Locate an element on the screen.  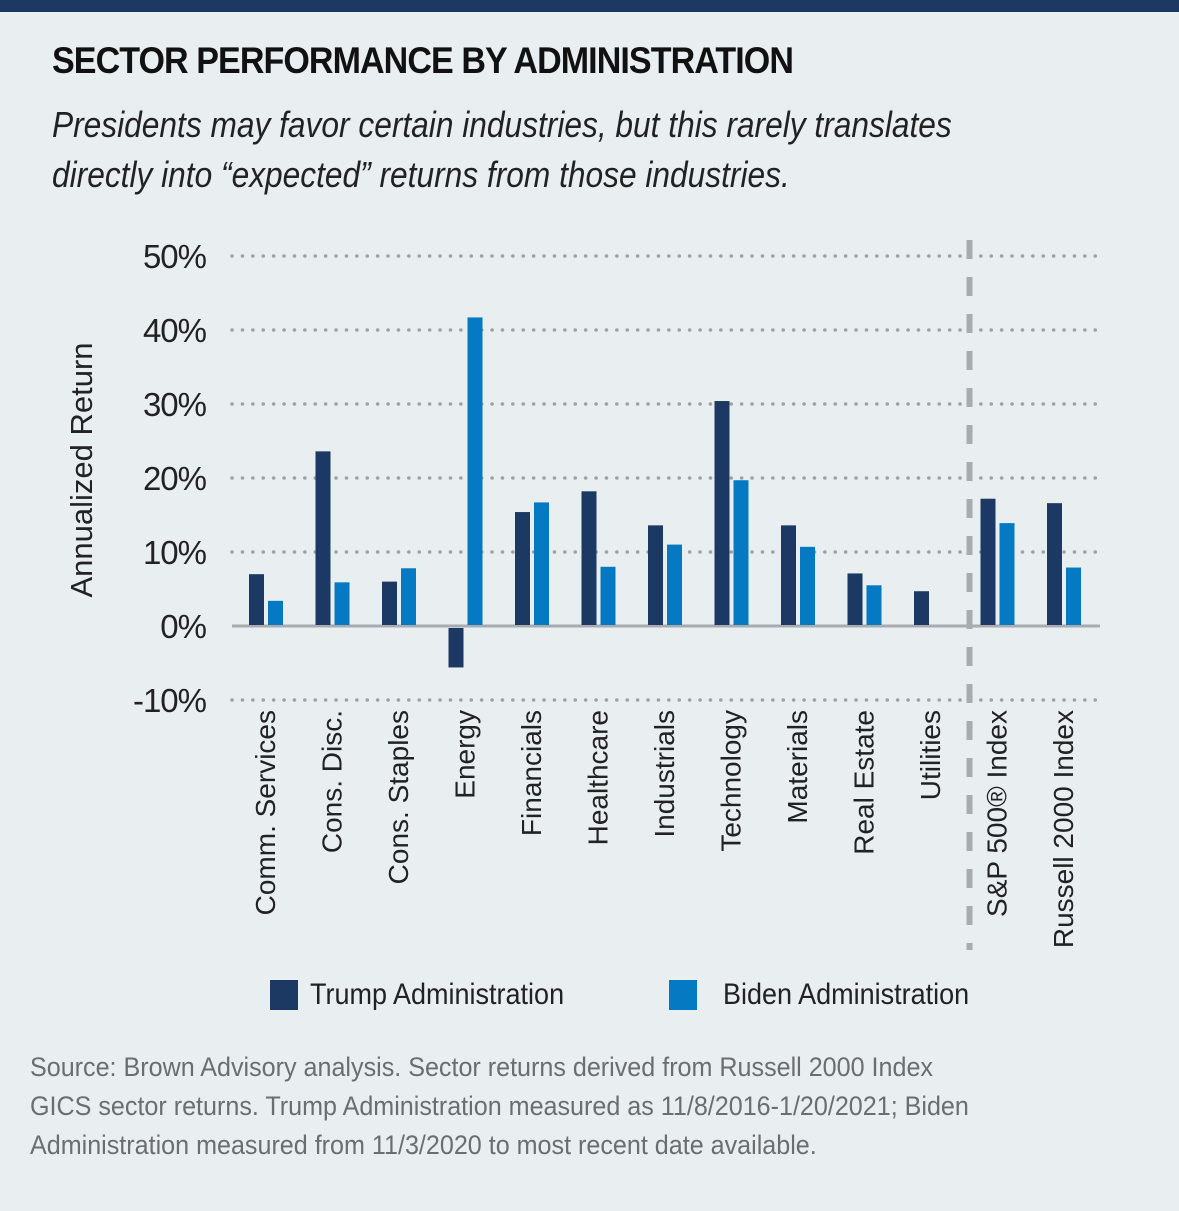
x-tick-label: Cons. Staples is located at coordinates (398, 797).